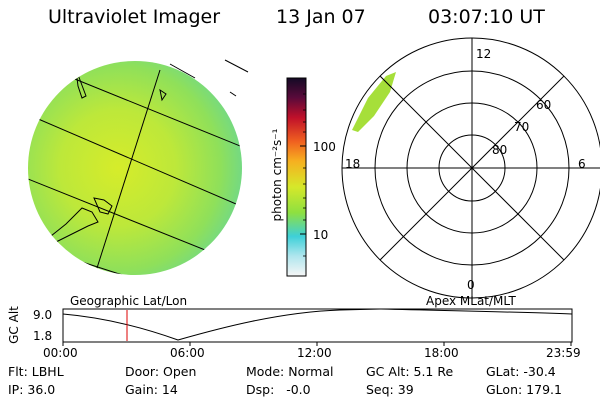 The image size is (600, 400). What do you see at coordinates (317, 327) in the screenshot?
I see `orbit-plot` at bounding box center [317, 327].